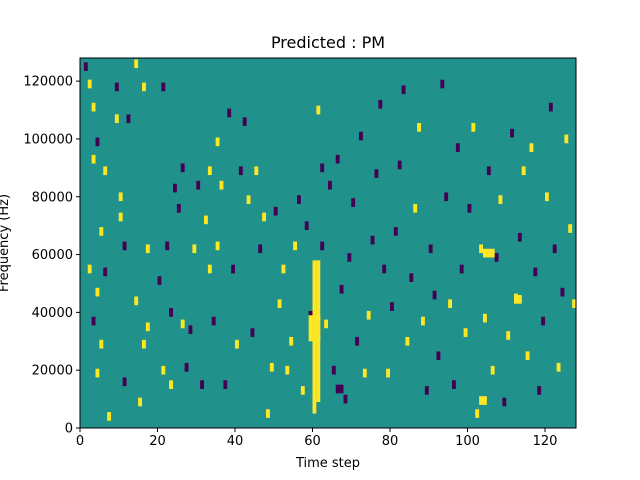 The width and height of the screenshot is (640, 480). I want to click on x-tick-label: 40, so click(235, 441).